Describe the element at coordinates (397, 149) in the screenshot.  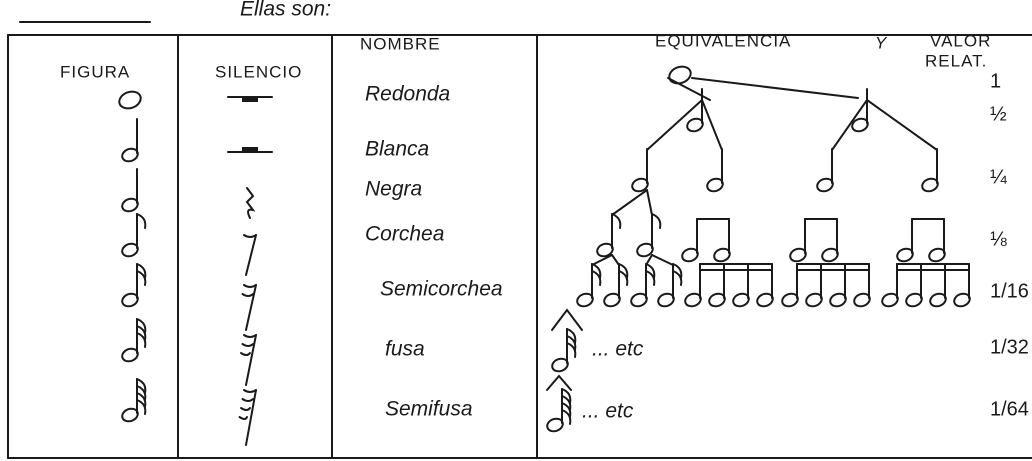
I see `note-name: Blanca` at that location.